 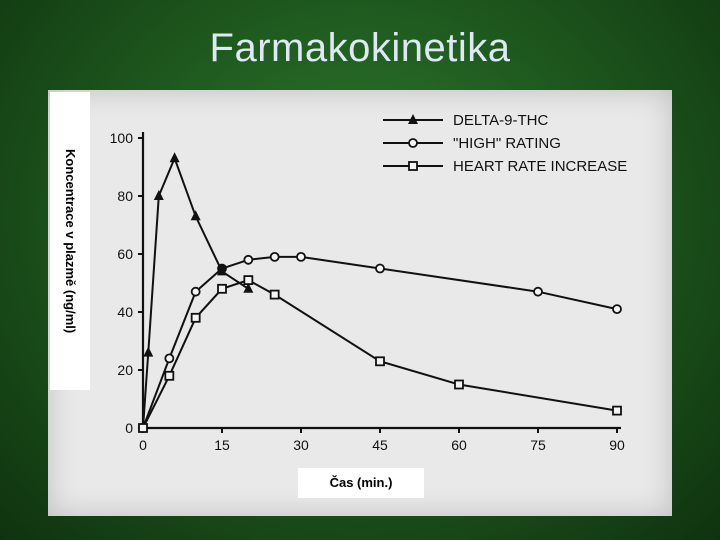 I want to click on y-tick-label: 20, so click(x=125, y=370).